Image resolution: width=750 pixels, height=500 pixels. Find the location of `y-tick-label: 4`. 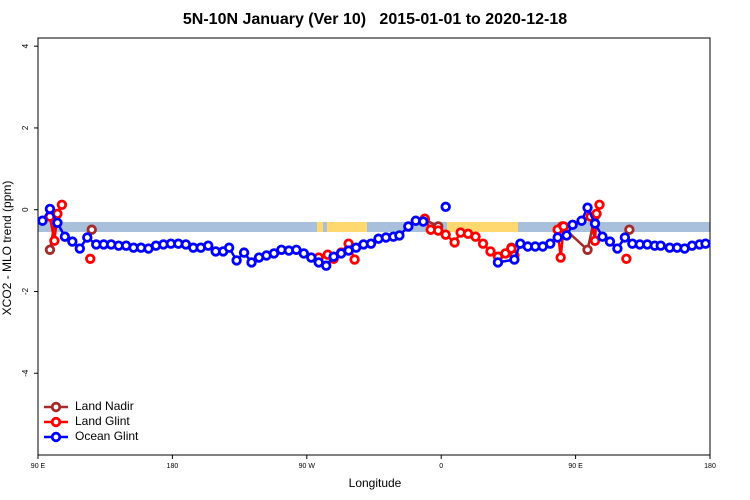

y-tick-label: 4 is located at coordinates (25, 45).